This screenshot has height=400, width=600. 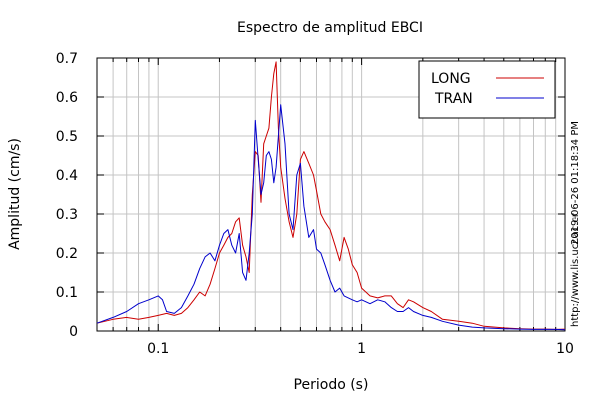 What do you see at coordinates (575, 269) in the screenshot?
I see `source-url-note: http://www.lis.ucr.ac.cr` at bounding box center [575, 269].